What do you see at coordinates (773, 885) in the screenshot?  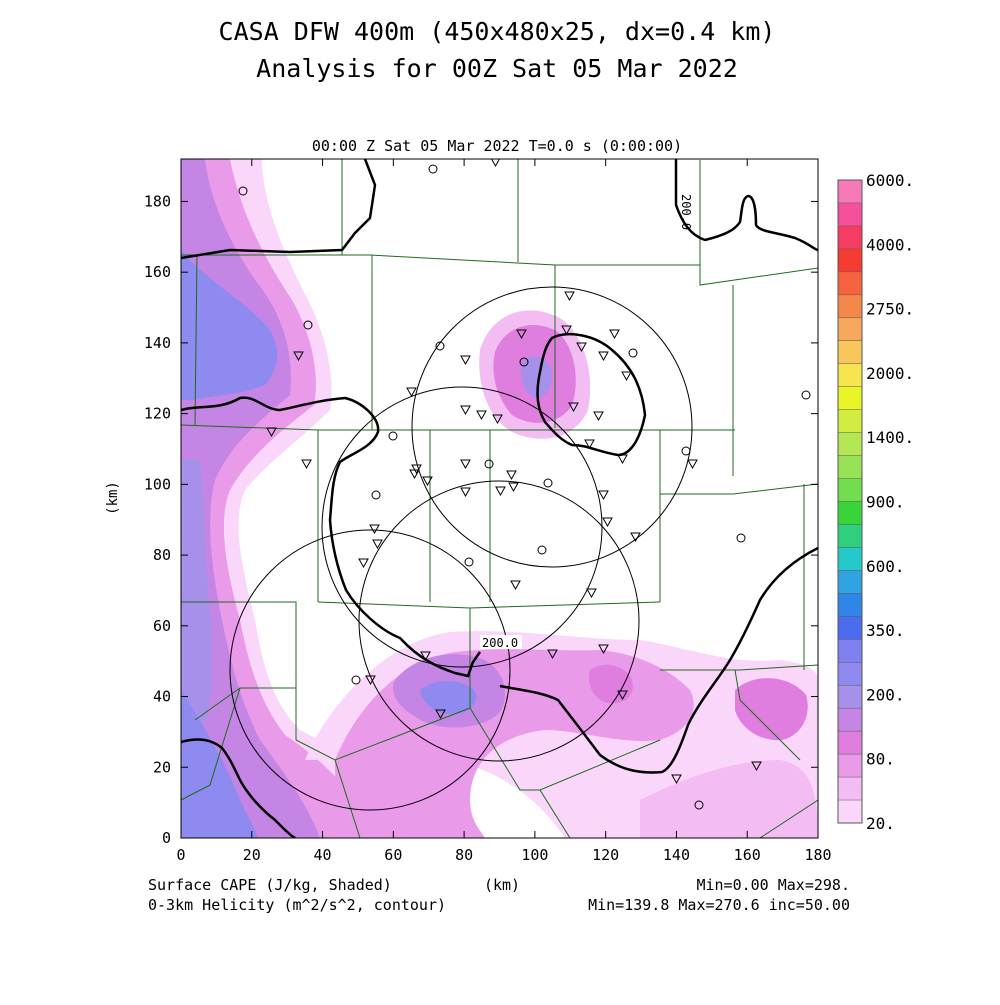 I see `footer-cape-range: Min=0.00 Max=298.` at bounding box center [773, 885].